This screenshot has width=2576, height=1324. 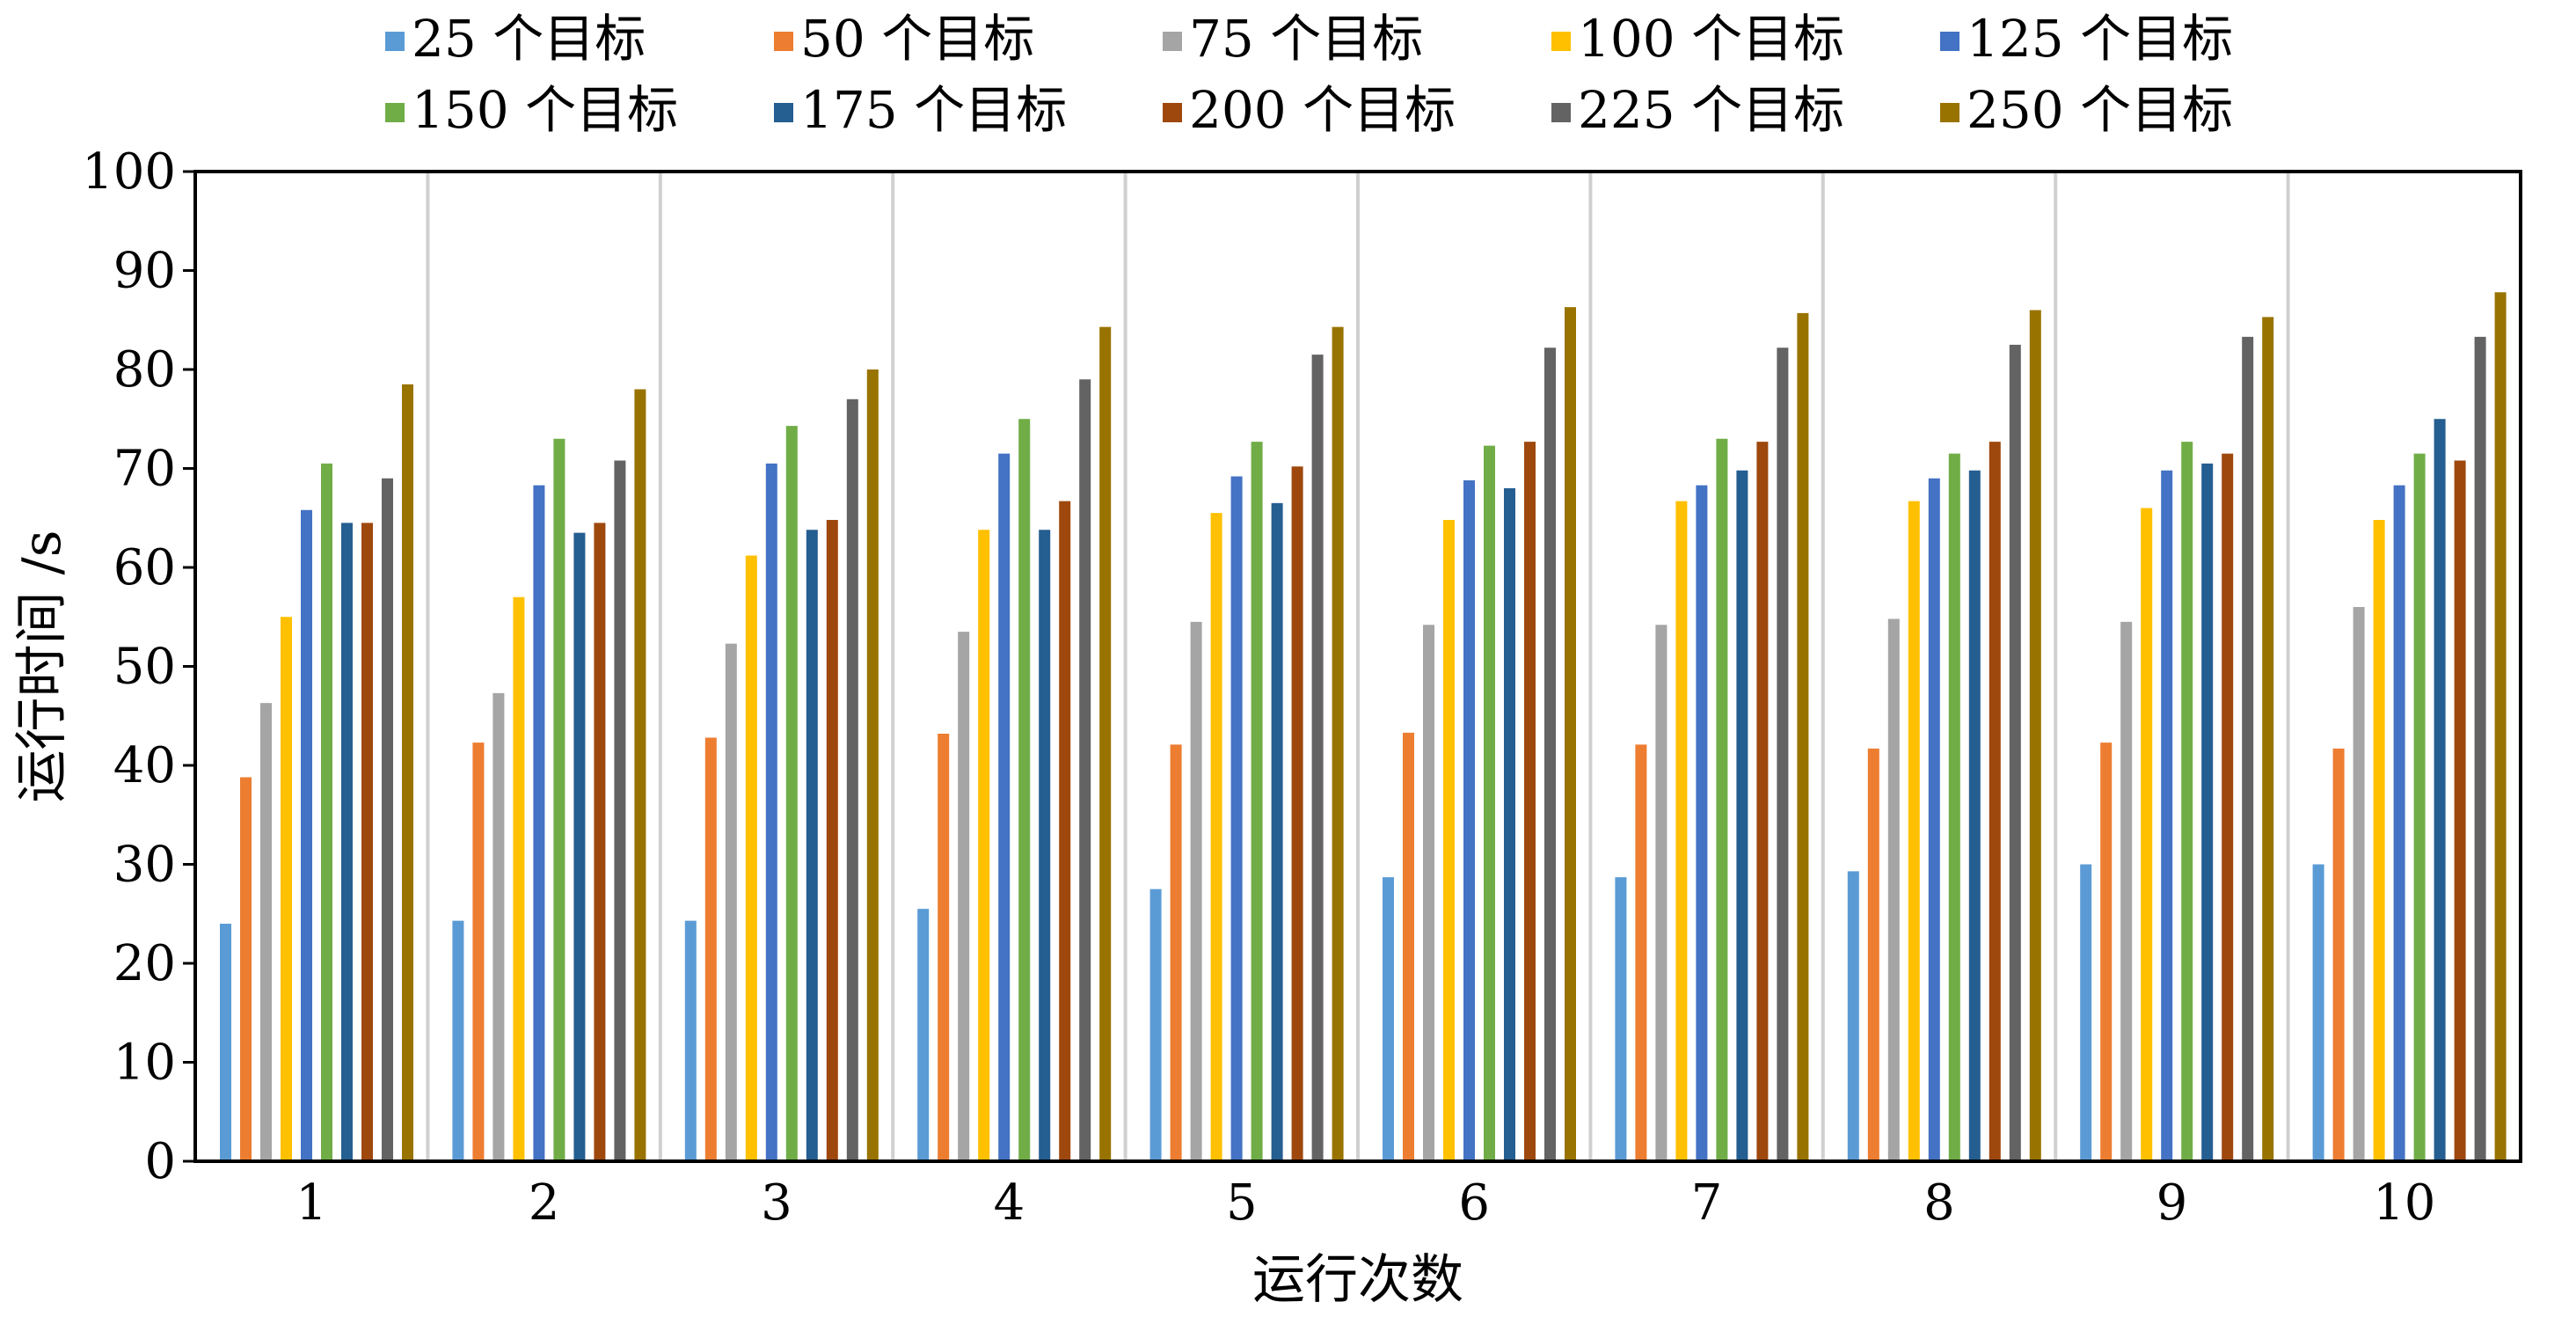 I want to click on y-tick-label: 80, so click(x=144, y=370).